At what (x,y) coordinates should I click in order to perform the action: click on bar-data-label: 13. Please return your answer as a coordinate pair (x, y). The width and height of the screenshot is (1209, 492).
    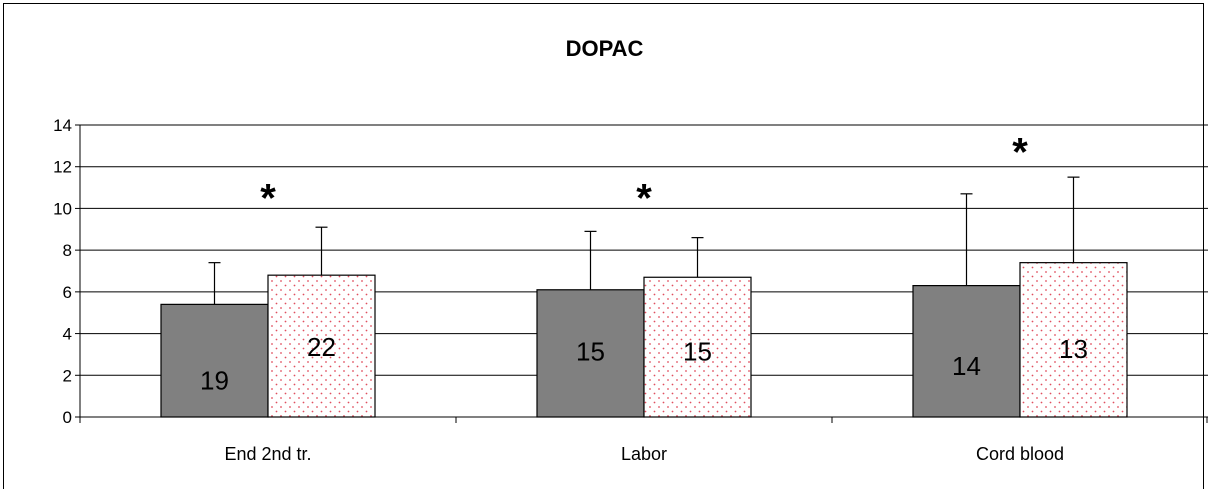
    Looking at the image, I should click on (1073, 349).